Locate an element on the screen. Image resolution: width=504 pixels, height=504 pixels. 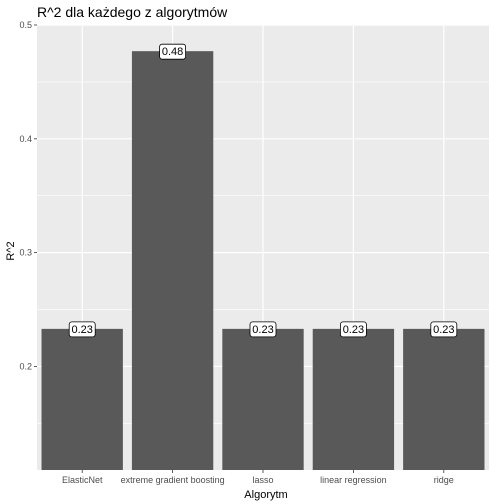
data-label-box: 0.48 is located at coordinates (173, 51).